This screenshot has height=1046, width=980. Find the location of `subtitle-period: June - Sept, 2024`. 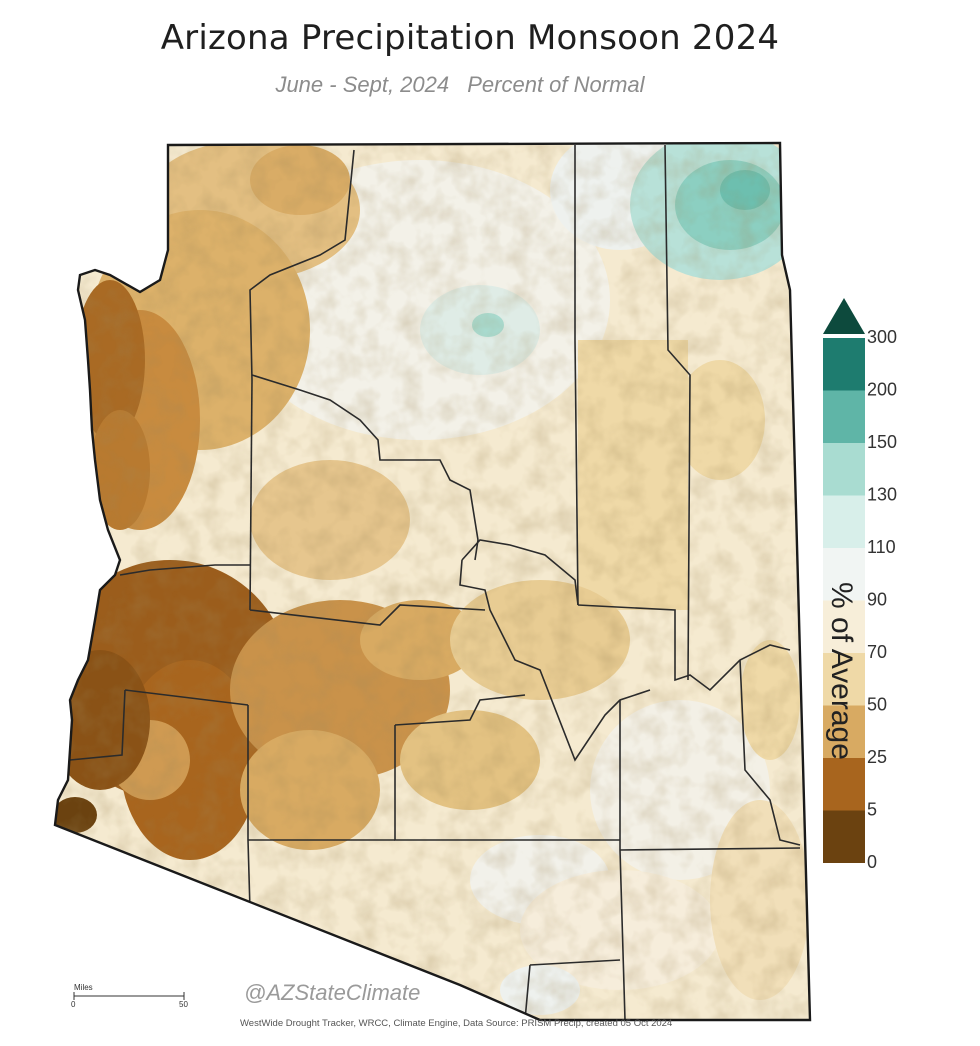

subtitle-period: June - Sept, 2024 is located at coordinates (362, 84).